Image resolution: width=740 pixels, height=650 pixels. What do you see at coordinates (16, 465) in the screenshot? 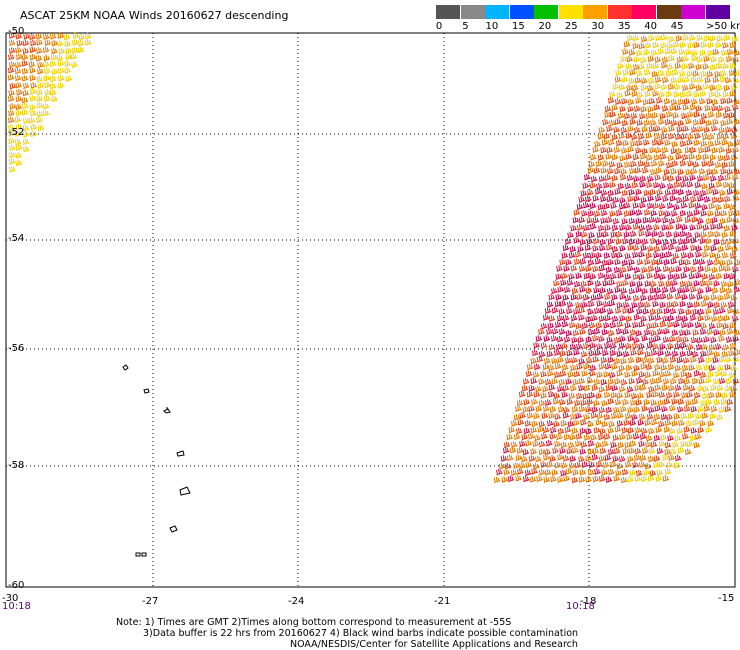
I see `lat-label-58: -58` at bounding box center [16, 465].